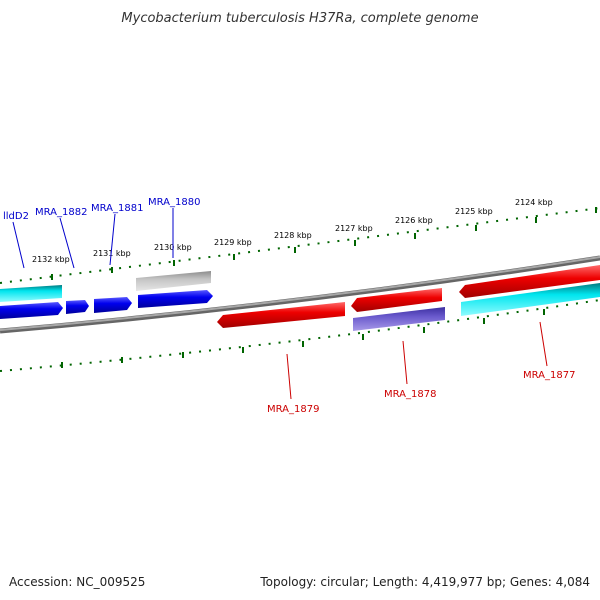 The image size is (600, 600). I want to click on kbp-label: 2128 kbp, so click(293, 235).